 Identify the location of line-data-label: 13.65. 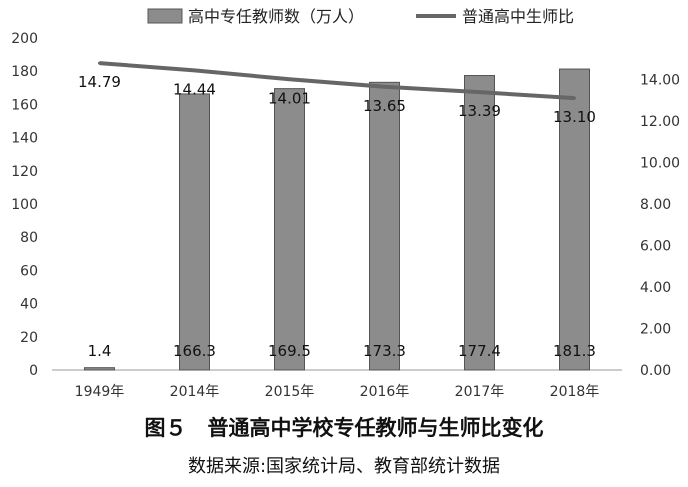
(384, 106).